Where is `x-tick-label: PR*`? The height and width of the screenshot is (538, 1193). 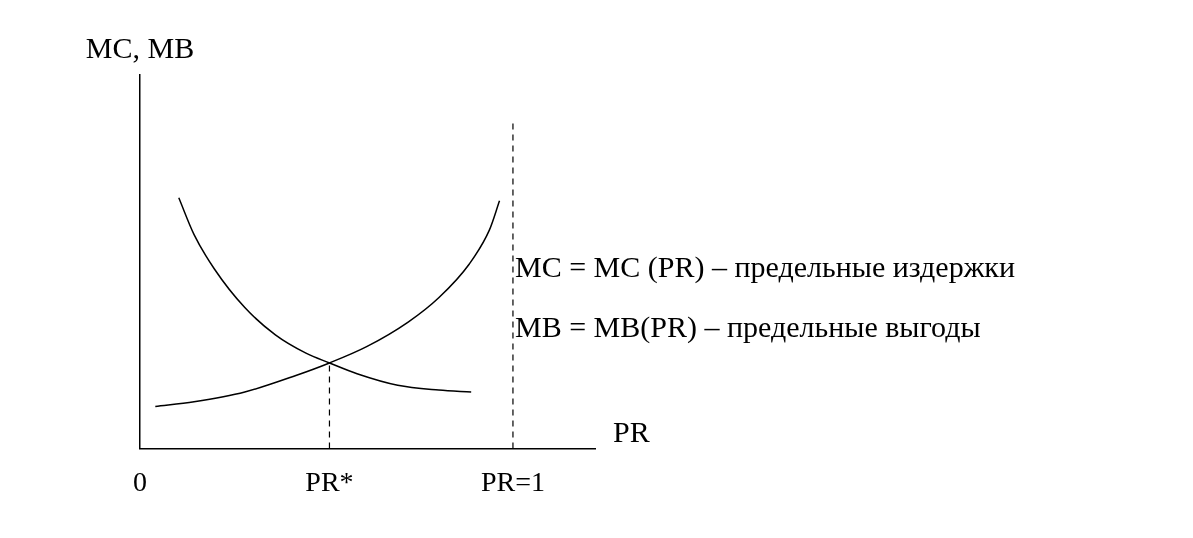 x-tick-label: PR* is located at coordinates (329, 481).